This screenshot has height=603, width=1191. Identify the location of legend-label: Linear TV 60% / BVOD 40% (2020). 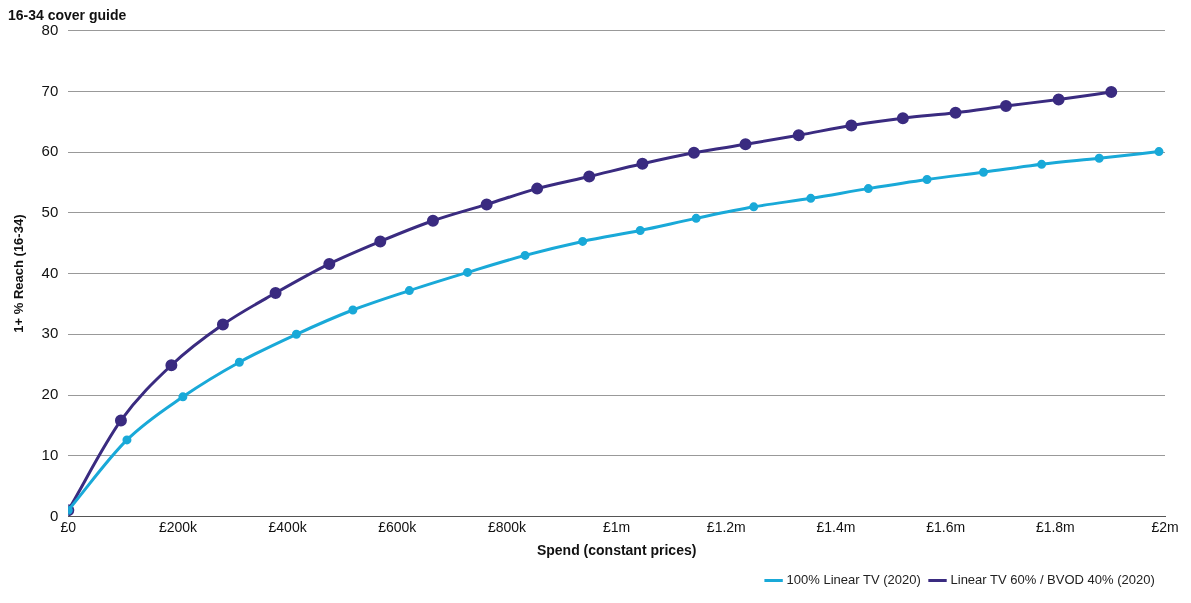
(1052, 580).